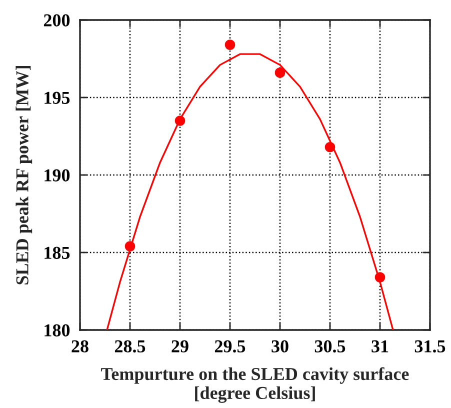  I want to click on x-axis-title: Tempurture on the SLED cavity surface [degree Celsius], so click(255, 385).